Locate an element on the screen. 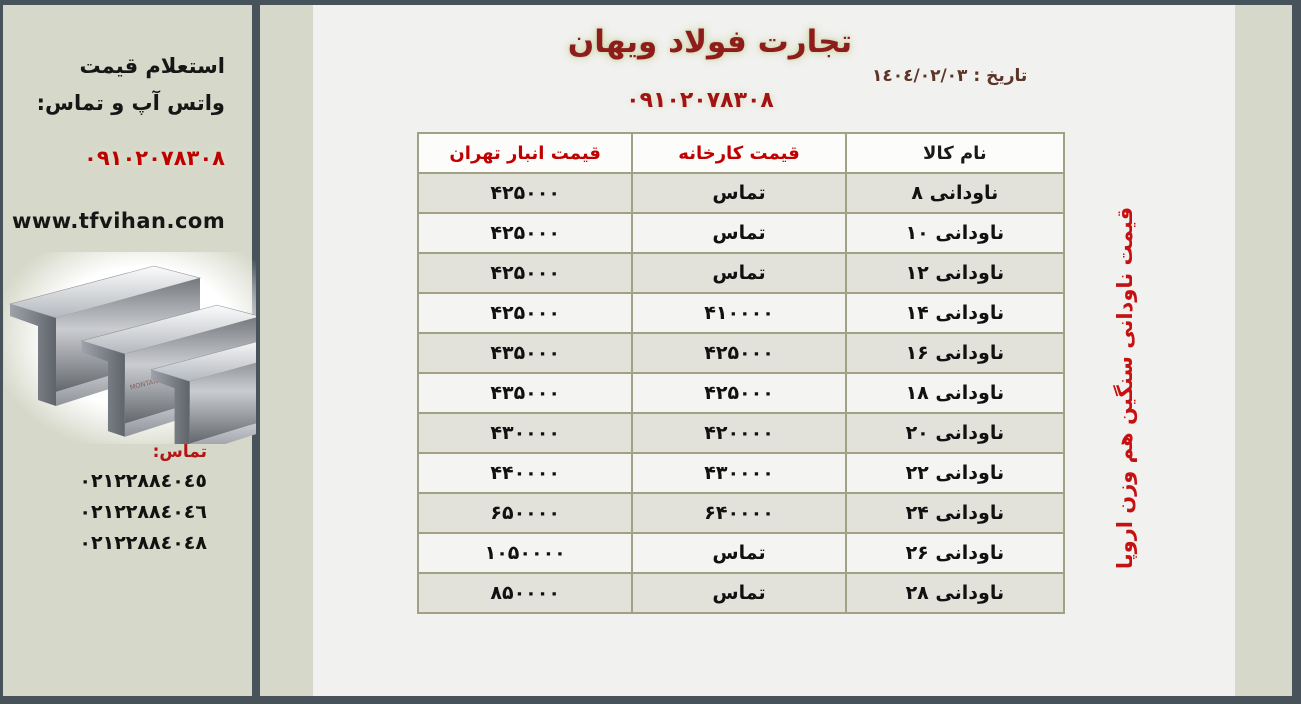 This screenshot has height=704, width=1301. table-row: ناودانی ۱۲ تماس ۴۲۵۰۰۰ is located at coordinates (741, 273).